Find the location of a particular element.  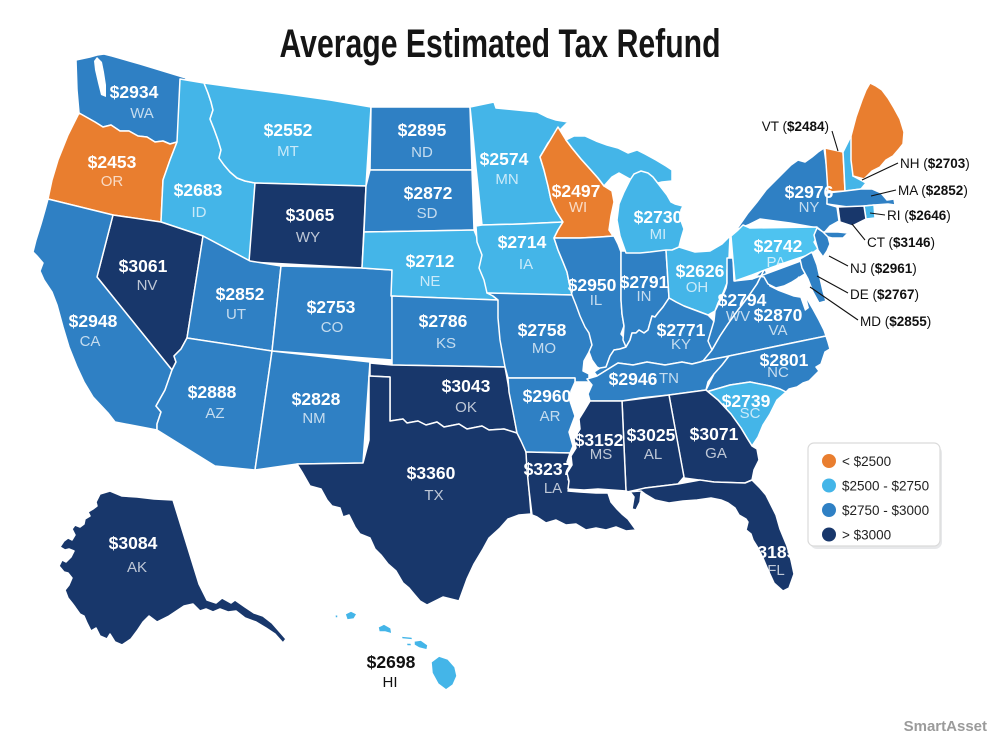

svg-text: MS is located at coordinates (601, 454).